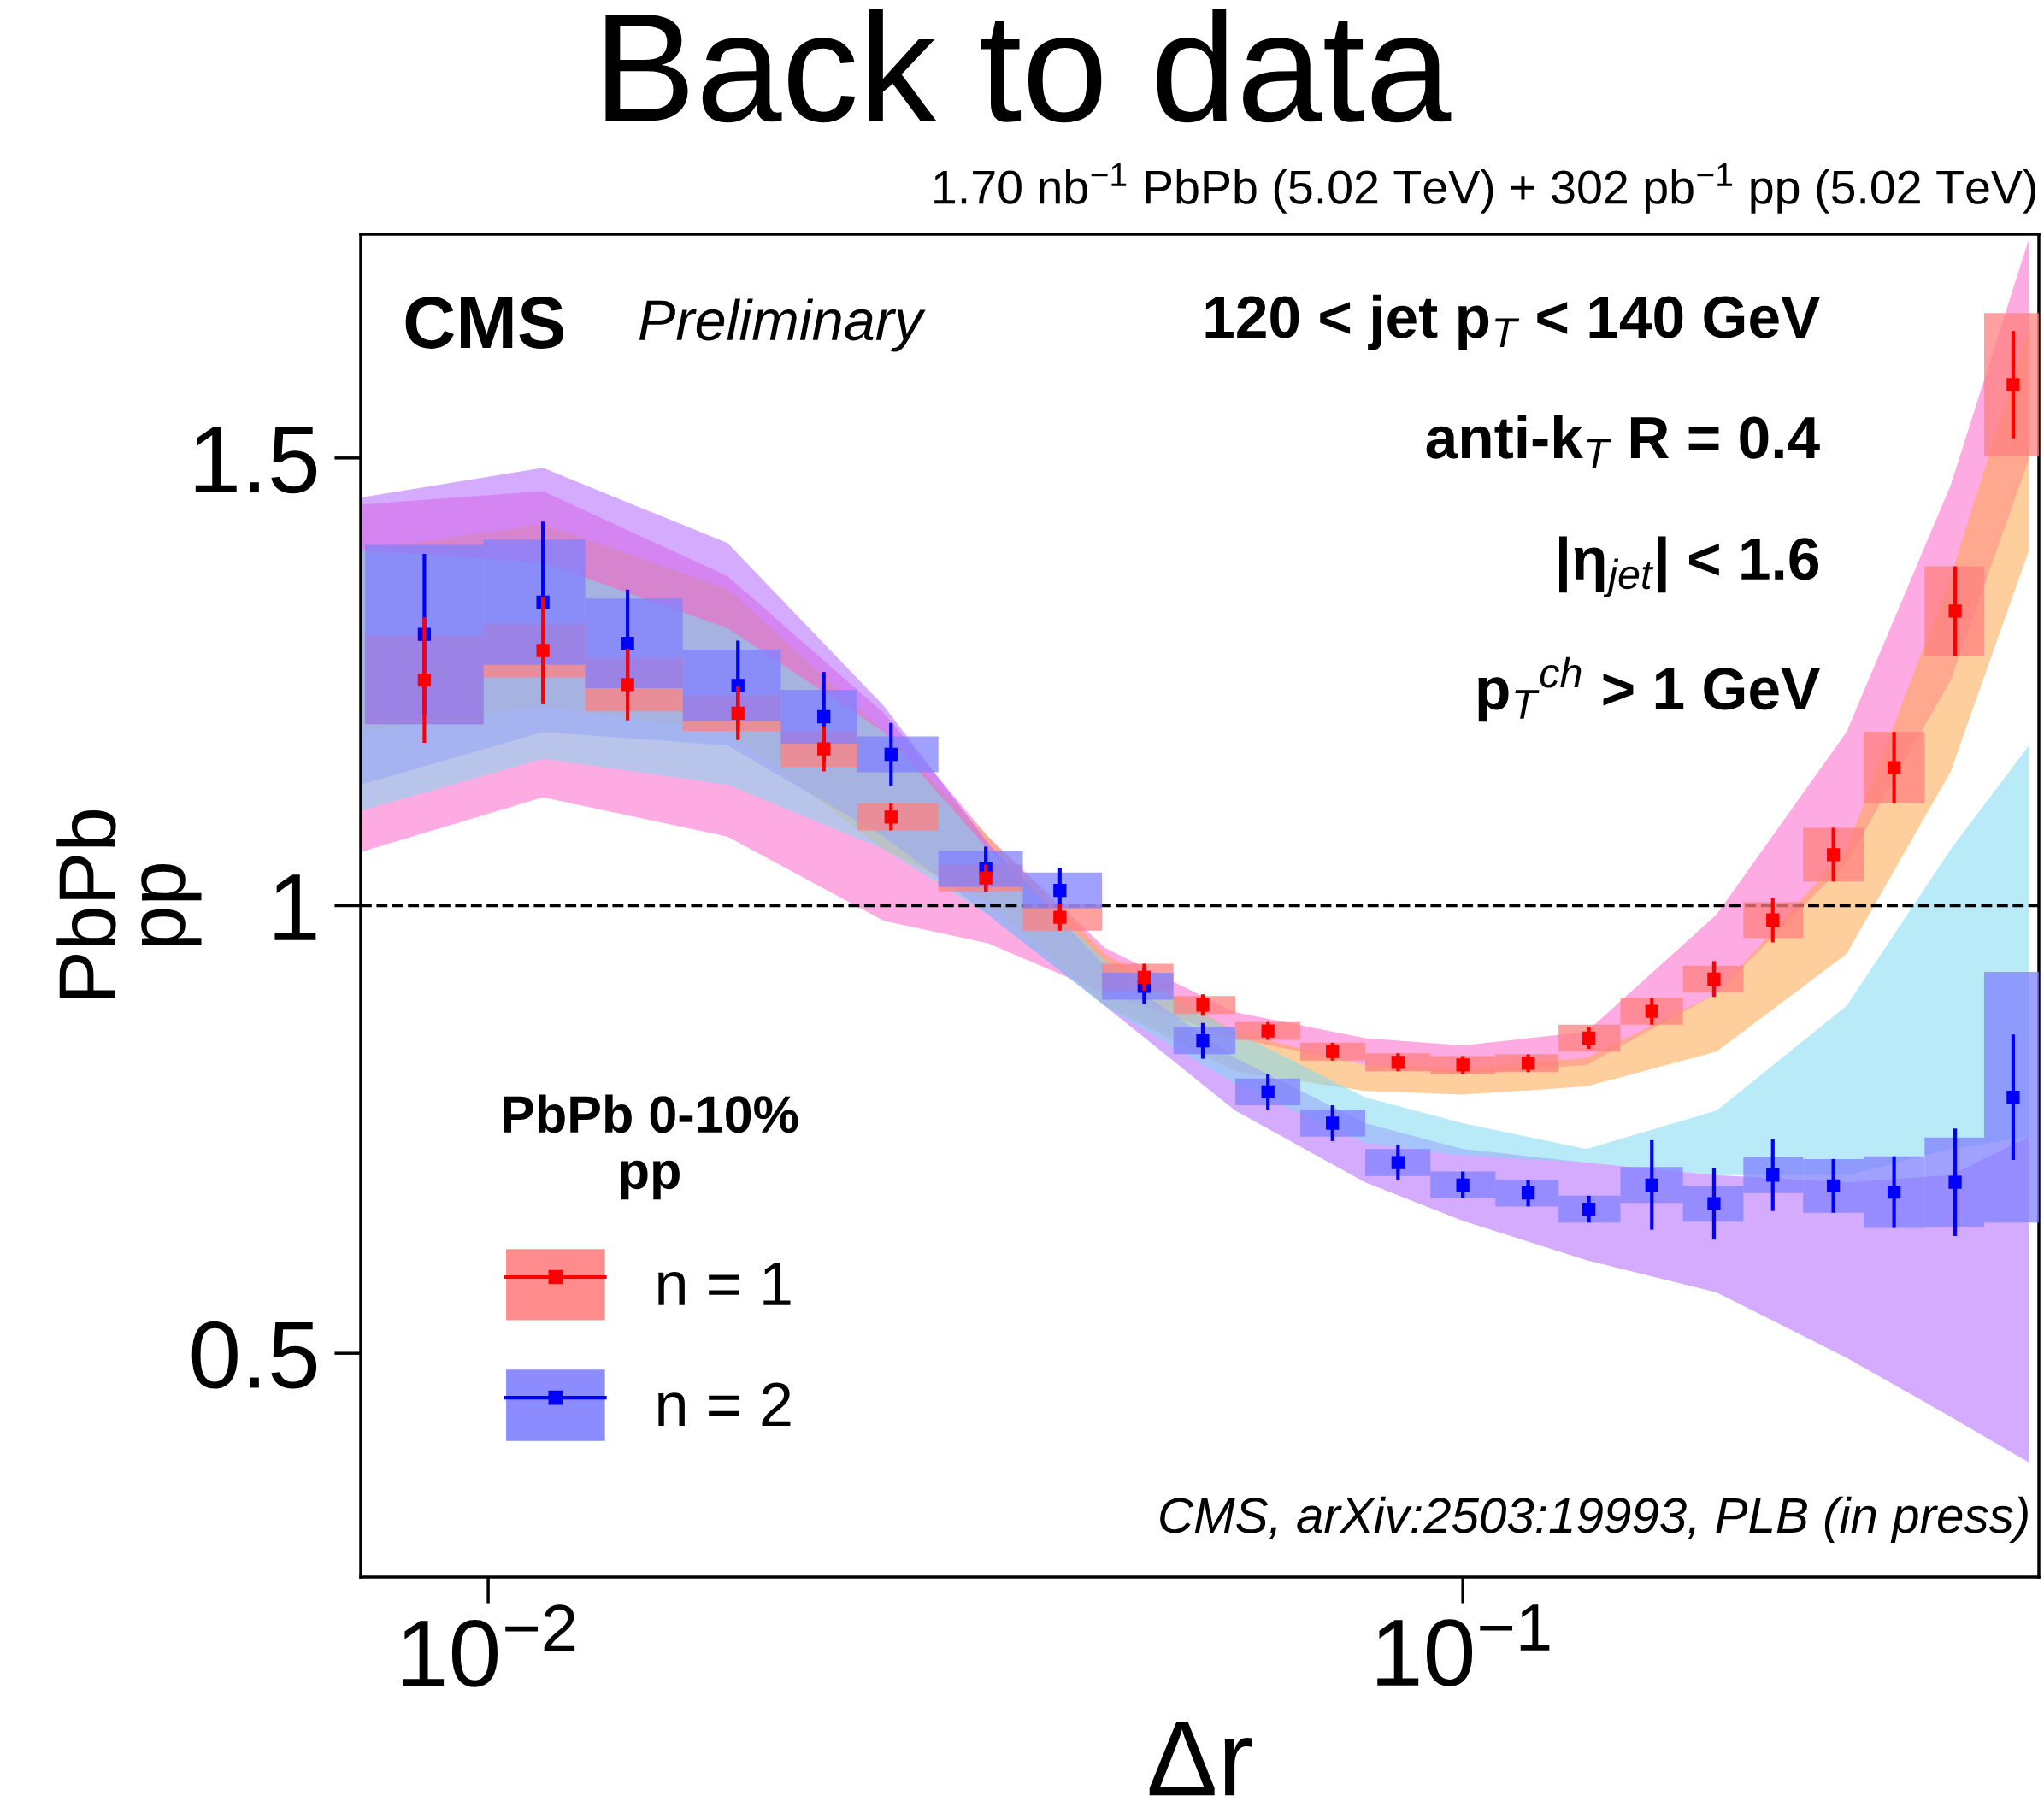  Describe the element at coordinates (1485, 188) in the screenshot. I see `text: 1.70 nb$^{−1}$ PbPb (5.02 TeV) + 302 pb$^{−1}$ pp (5.02 TeV)` at that location.